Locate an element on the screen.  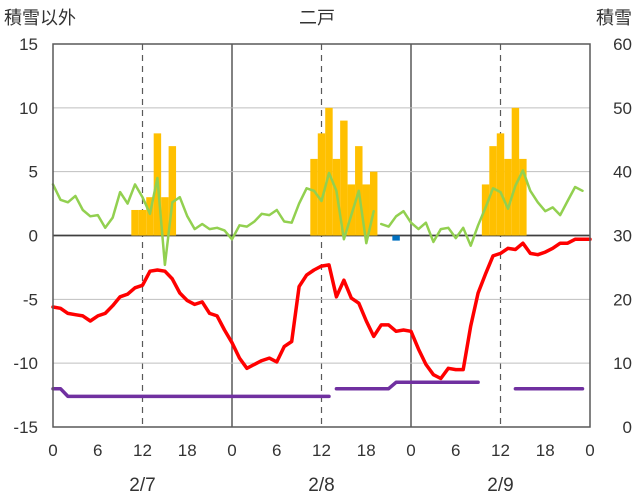
blue-bar is located at coordinates (396, 238).